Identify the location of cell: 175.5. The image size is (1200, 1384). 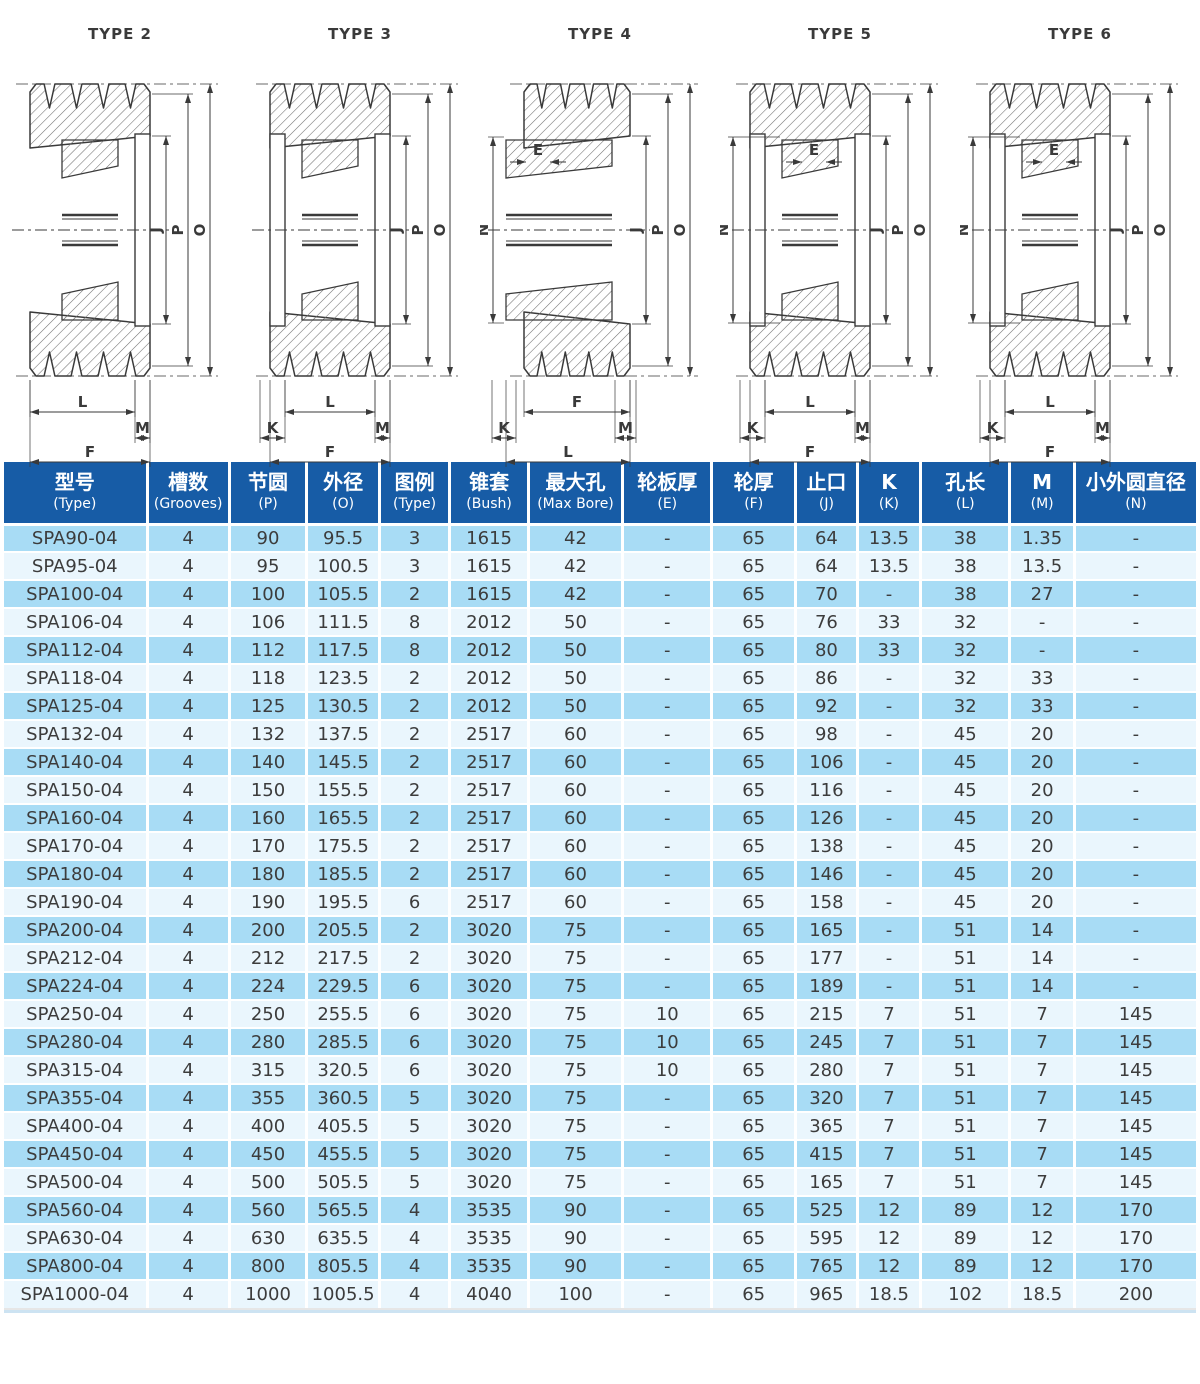
(343, 845).